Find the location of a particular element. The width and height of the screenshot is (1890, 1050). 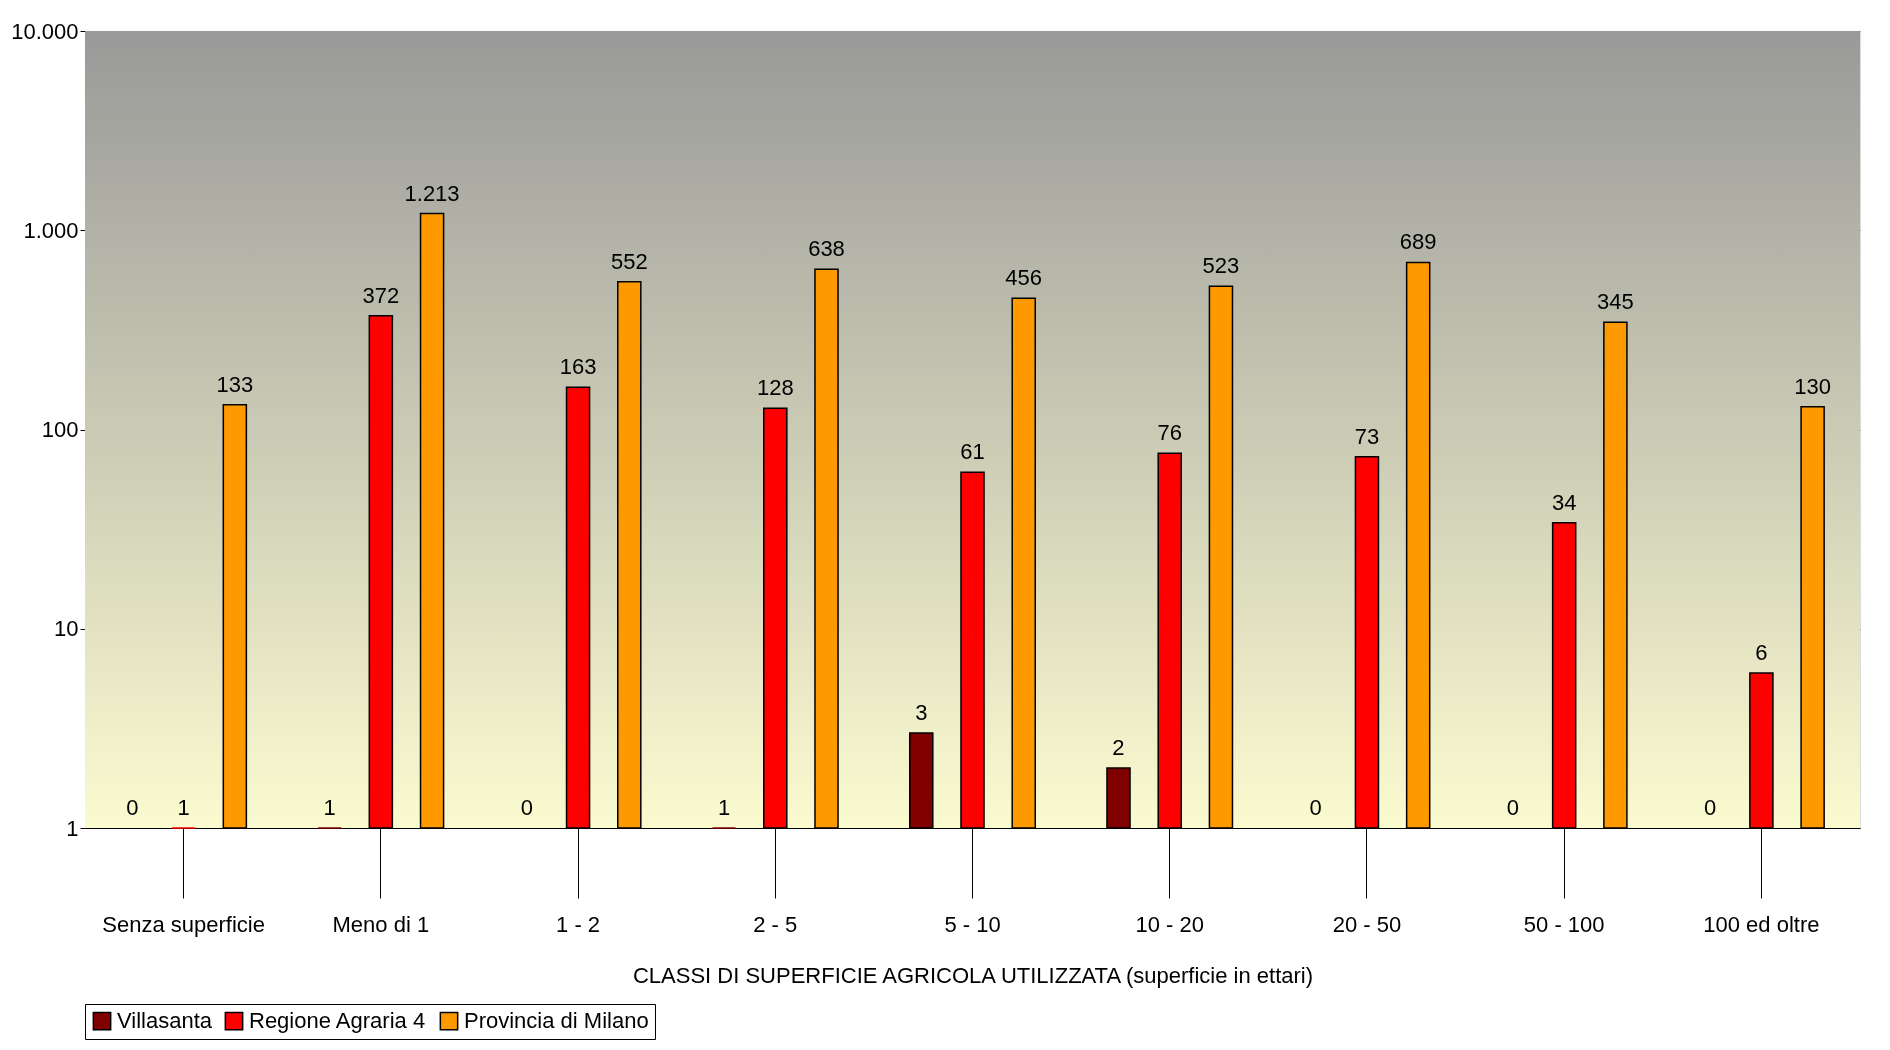

legend-label: Villasanta is located at coordinates (165, 1021).